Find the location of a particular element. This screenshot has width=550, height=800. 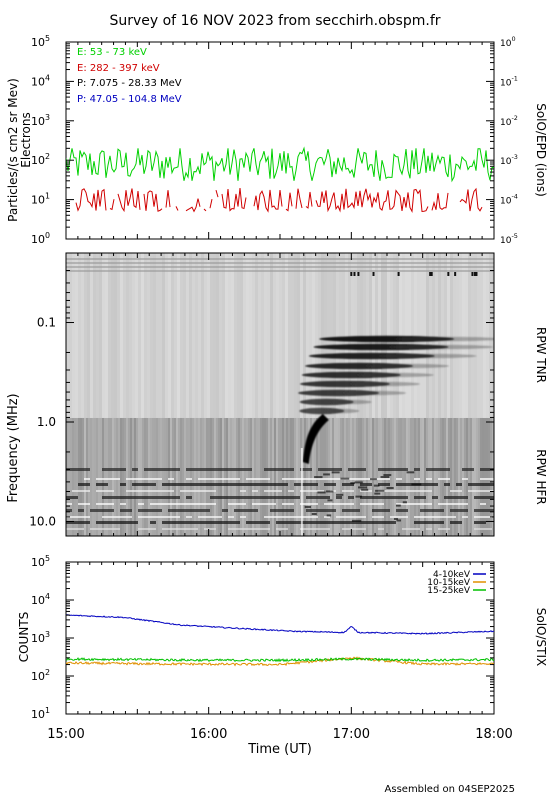

epd-ylabel-electrons: Electrons is located at coordinates (26, 139).